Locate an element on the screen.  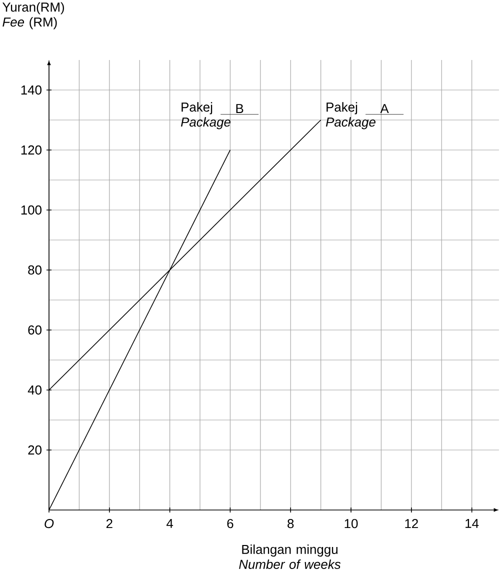
y-tick-label: 60 is located at coordinates (35, 330).